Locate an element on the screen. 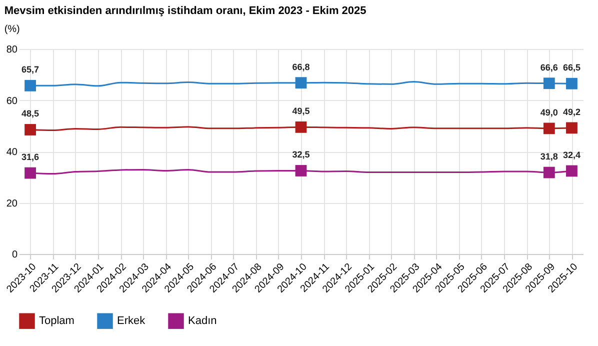 The height and width of the screenshot is (346, 598). y-tick-label: 60 is located at coordinates (12, 101).